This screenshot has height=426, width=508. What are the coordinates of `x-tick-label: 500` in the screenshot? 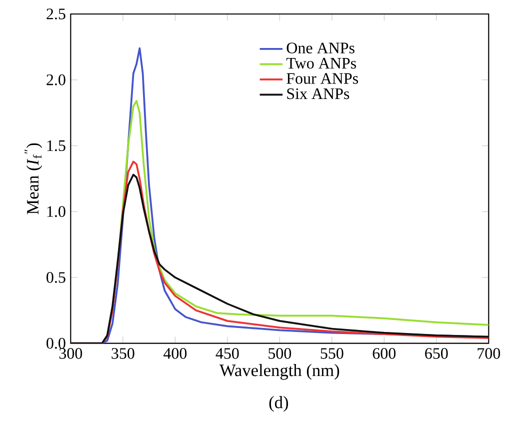 It's located at (280, 353).